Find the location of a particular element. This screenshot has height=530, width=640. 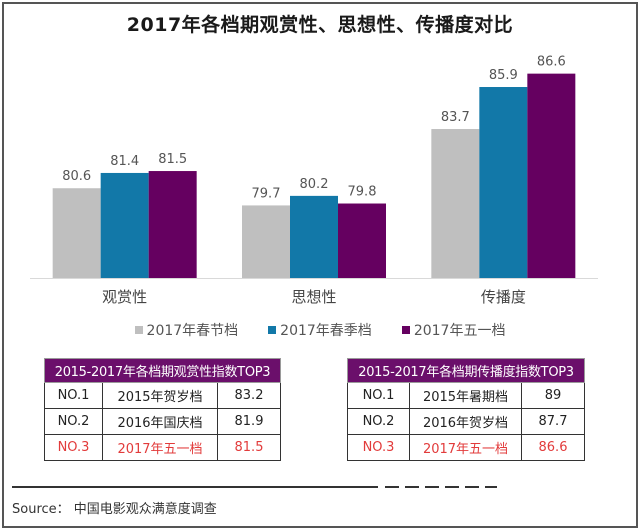

legend-item-spring-festival: 2017年春节档 is located at coordinates (186, 330).